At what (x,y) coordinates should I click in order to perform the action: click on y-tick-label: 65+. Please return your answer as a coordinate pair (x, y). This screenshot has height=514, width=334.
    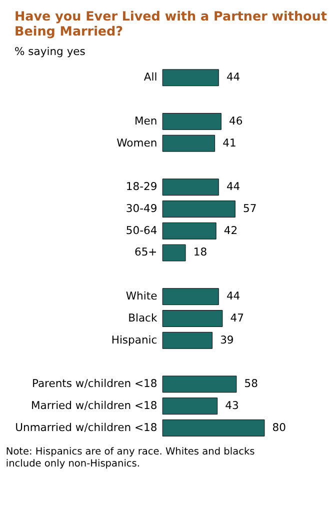
    Looking at the image, I should click on (146, 252).